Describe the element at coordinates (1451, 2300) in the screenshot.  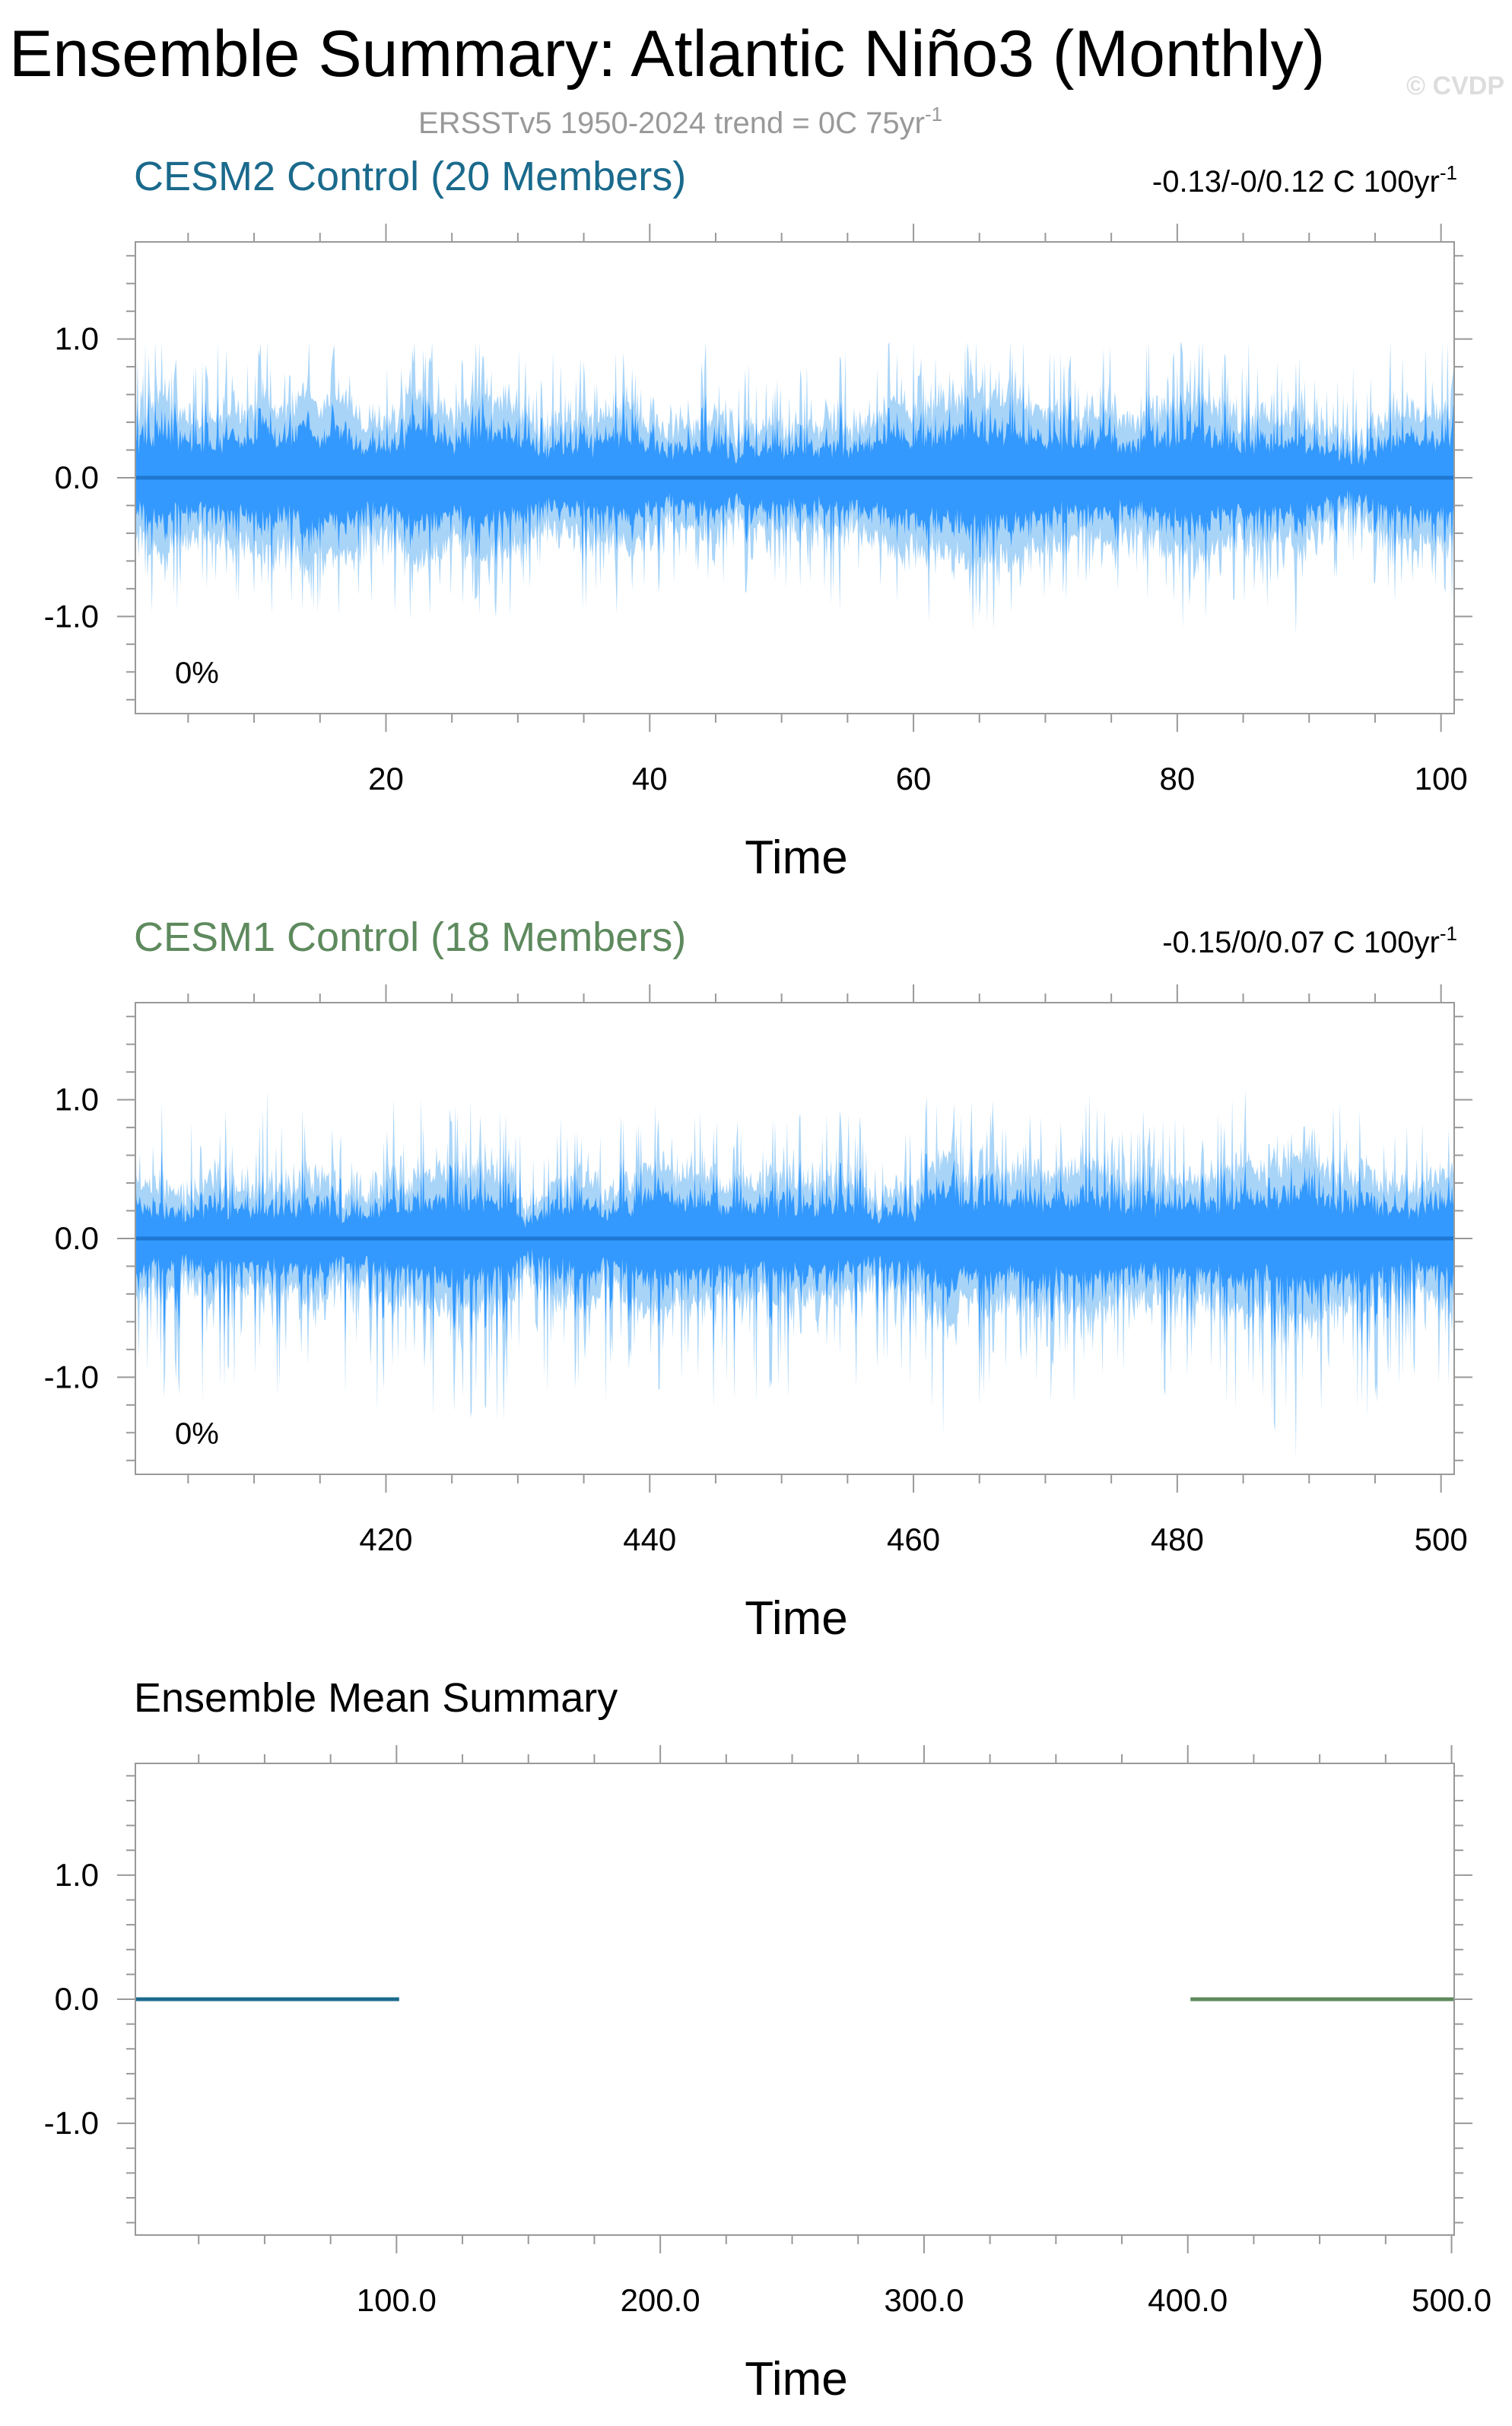
I see `x-tick-label: 500.0` at that location.